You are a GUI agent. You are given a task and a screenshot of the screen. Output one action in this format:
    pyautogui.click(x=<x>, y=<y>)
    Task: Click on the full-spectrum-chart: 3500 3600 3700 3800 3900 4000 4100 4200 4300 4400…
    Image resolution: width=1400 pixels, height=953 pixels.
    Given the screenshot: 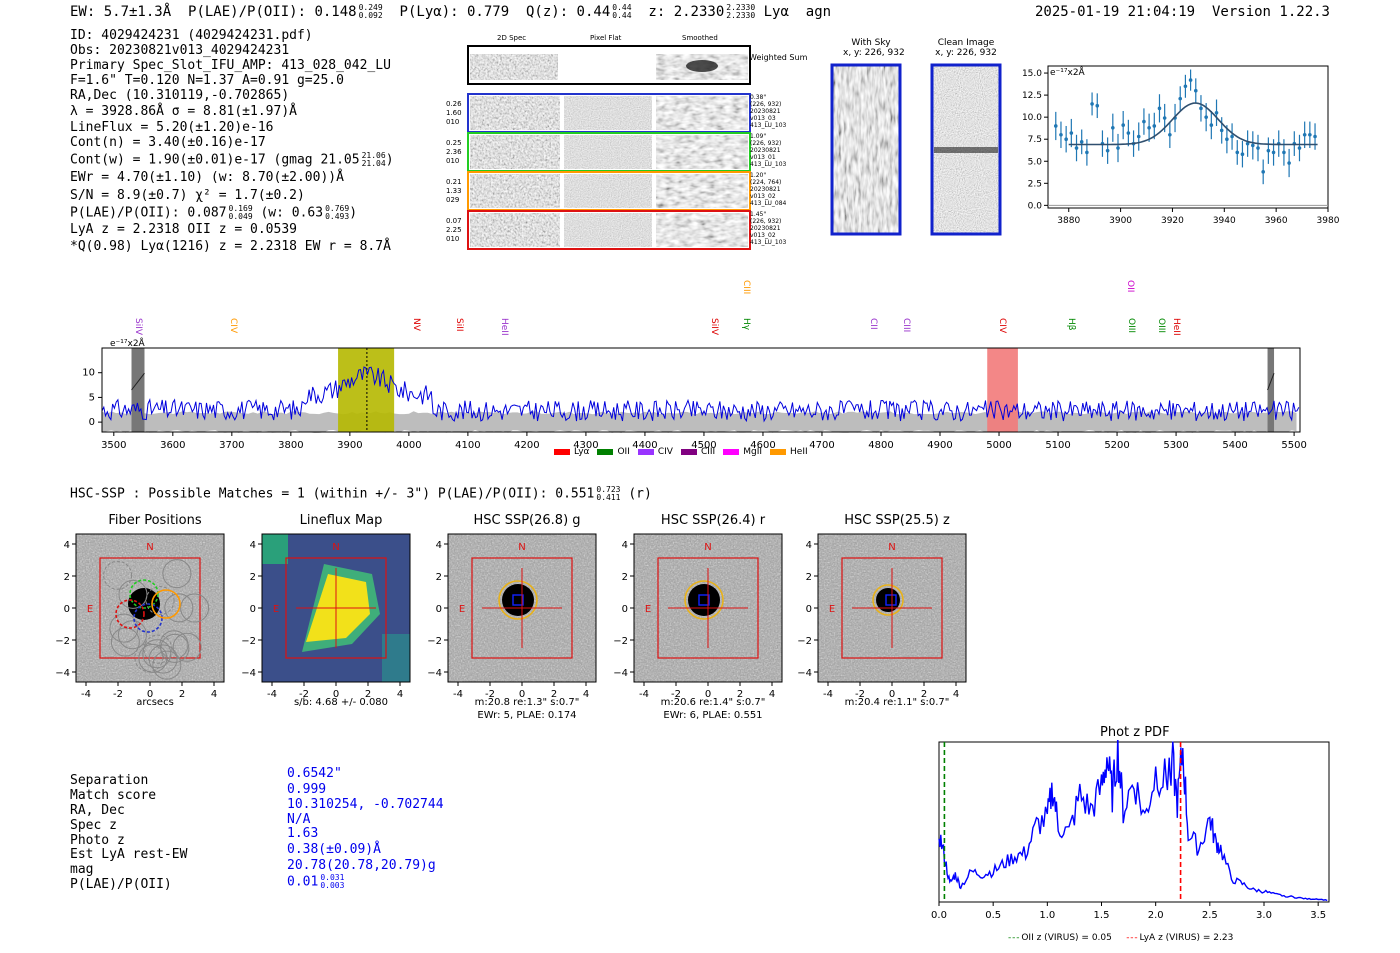 What is the action you would take?
    pyautogui.click(x=694, y=394)
    